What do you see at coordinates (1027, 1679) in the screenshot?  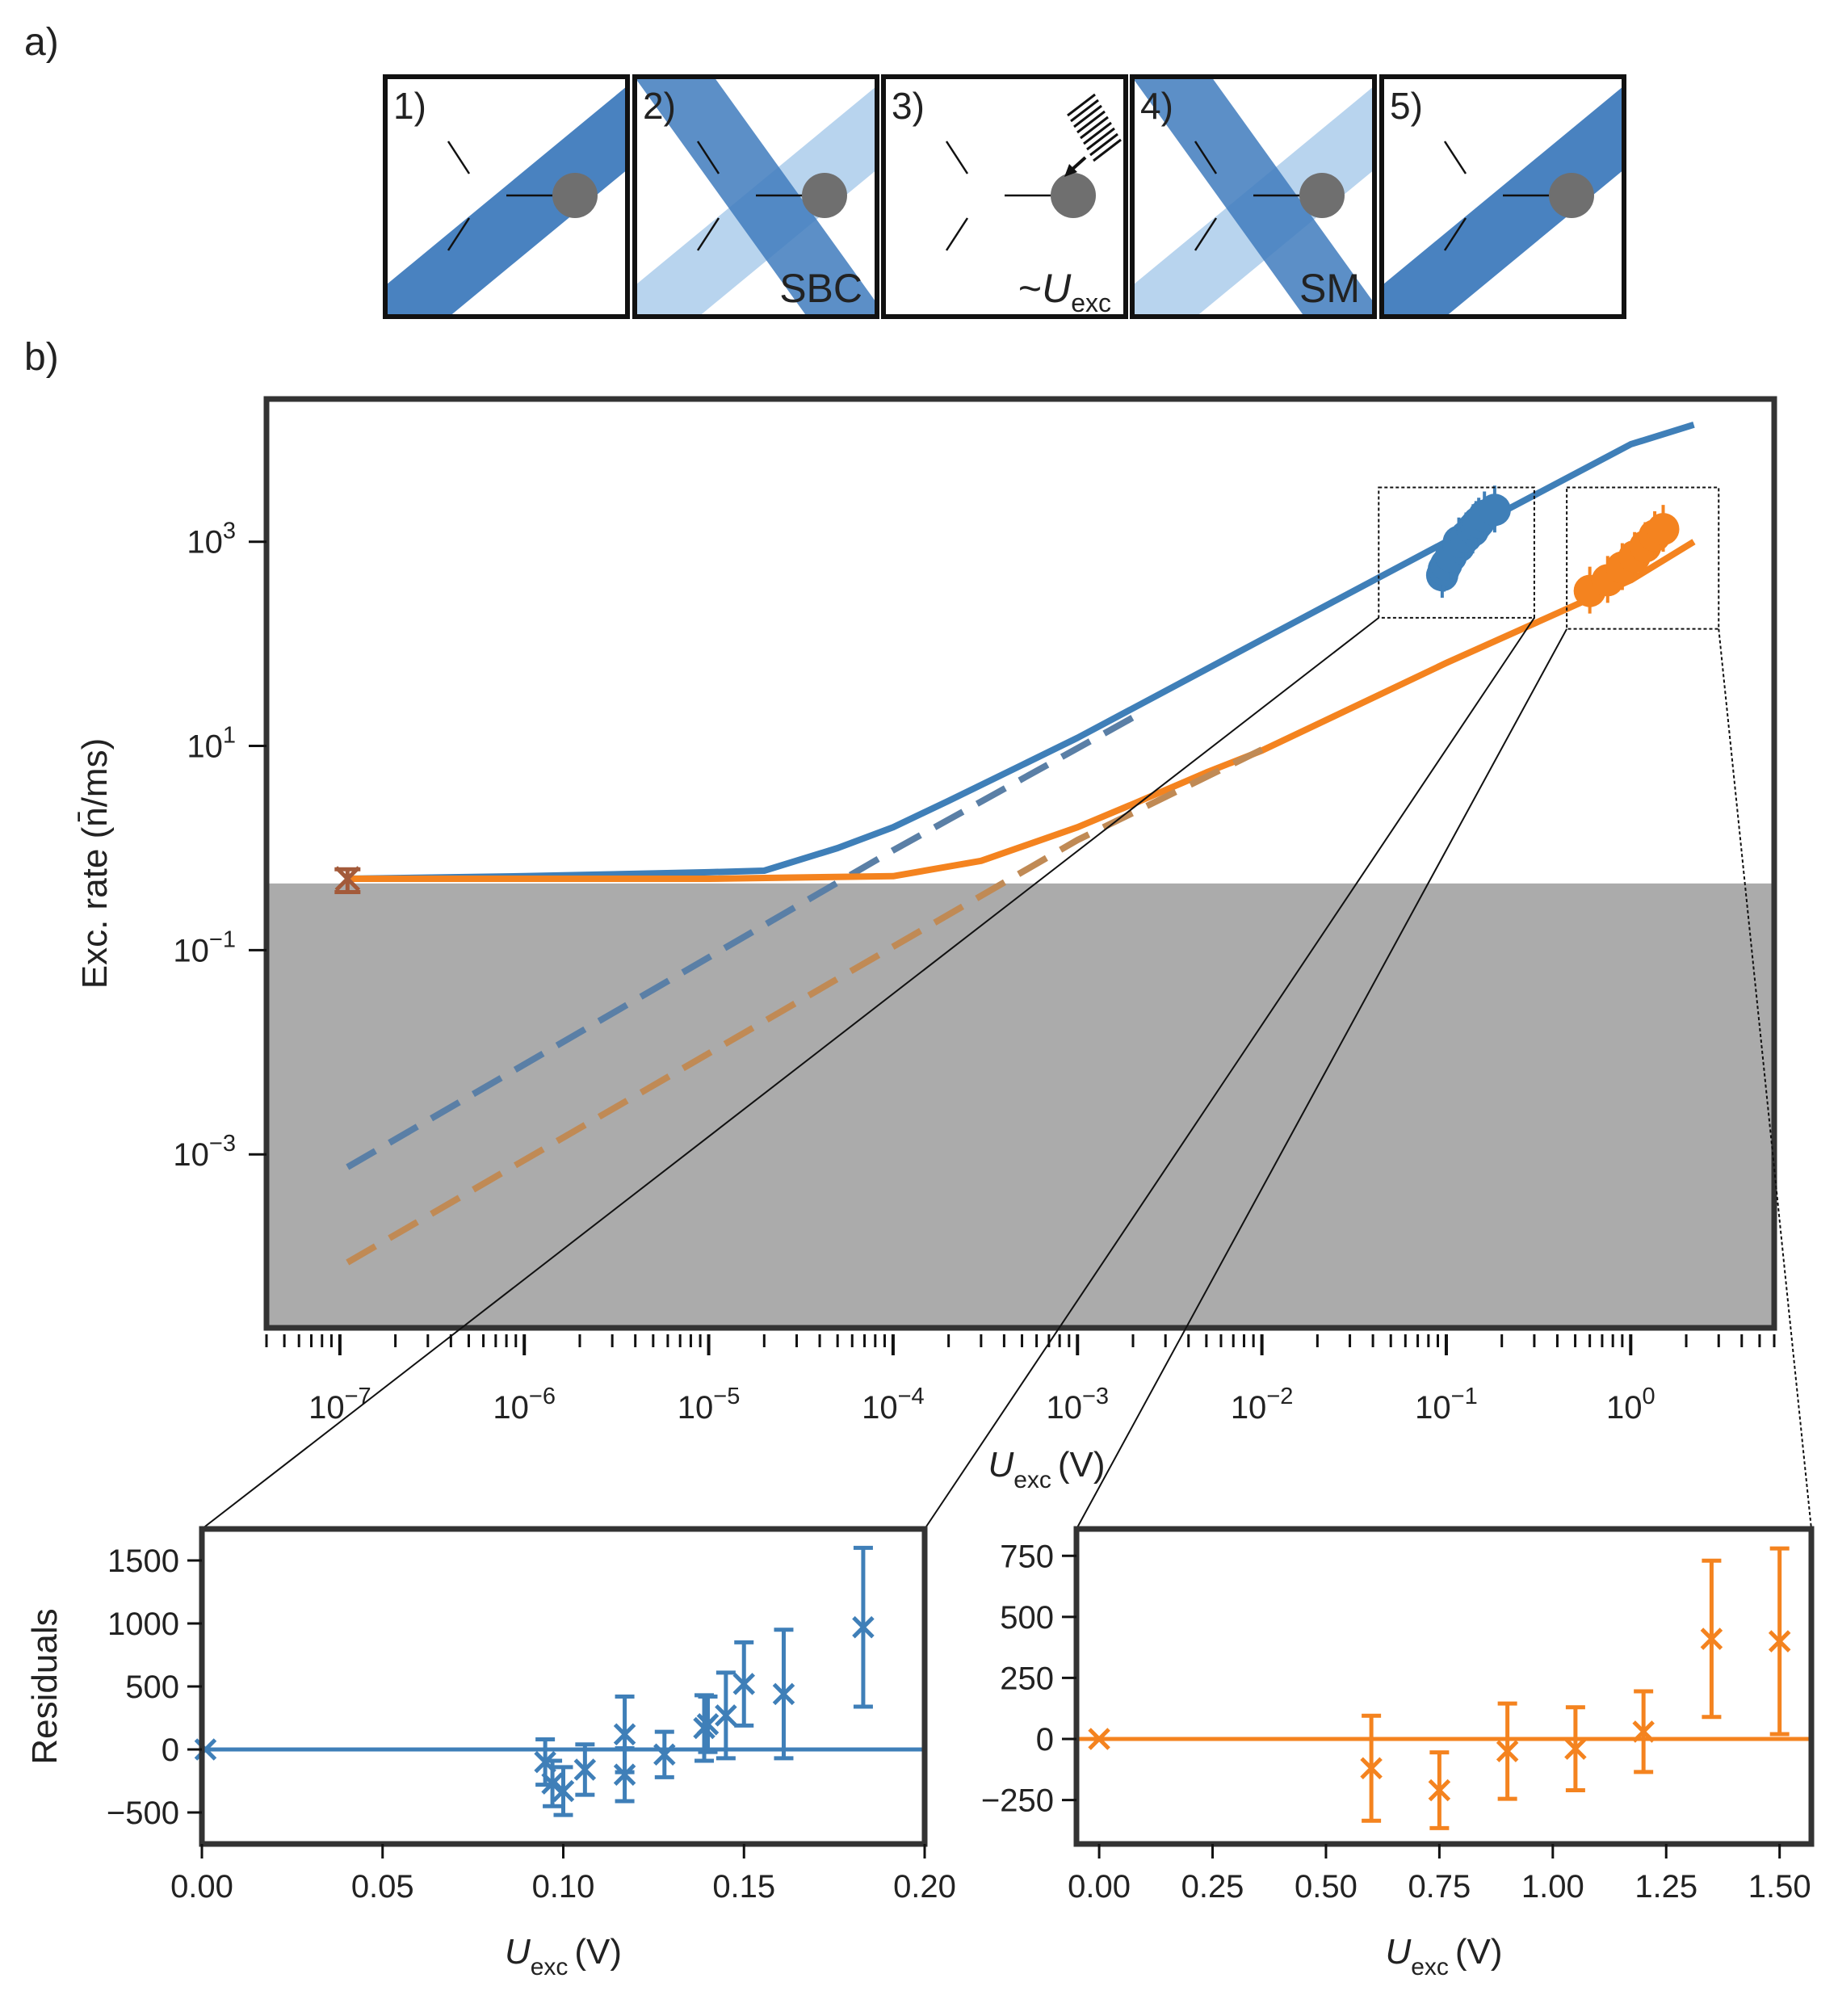 I see `residual-y-tick-label: 250` at bounding box center [1027, 1679].